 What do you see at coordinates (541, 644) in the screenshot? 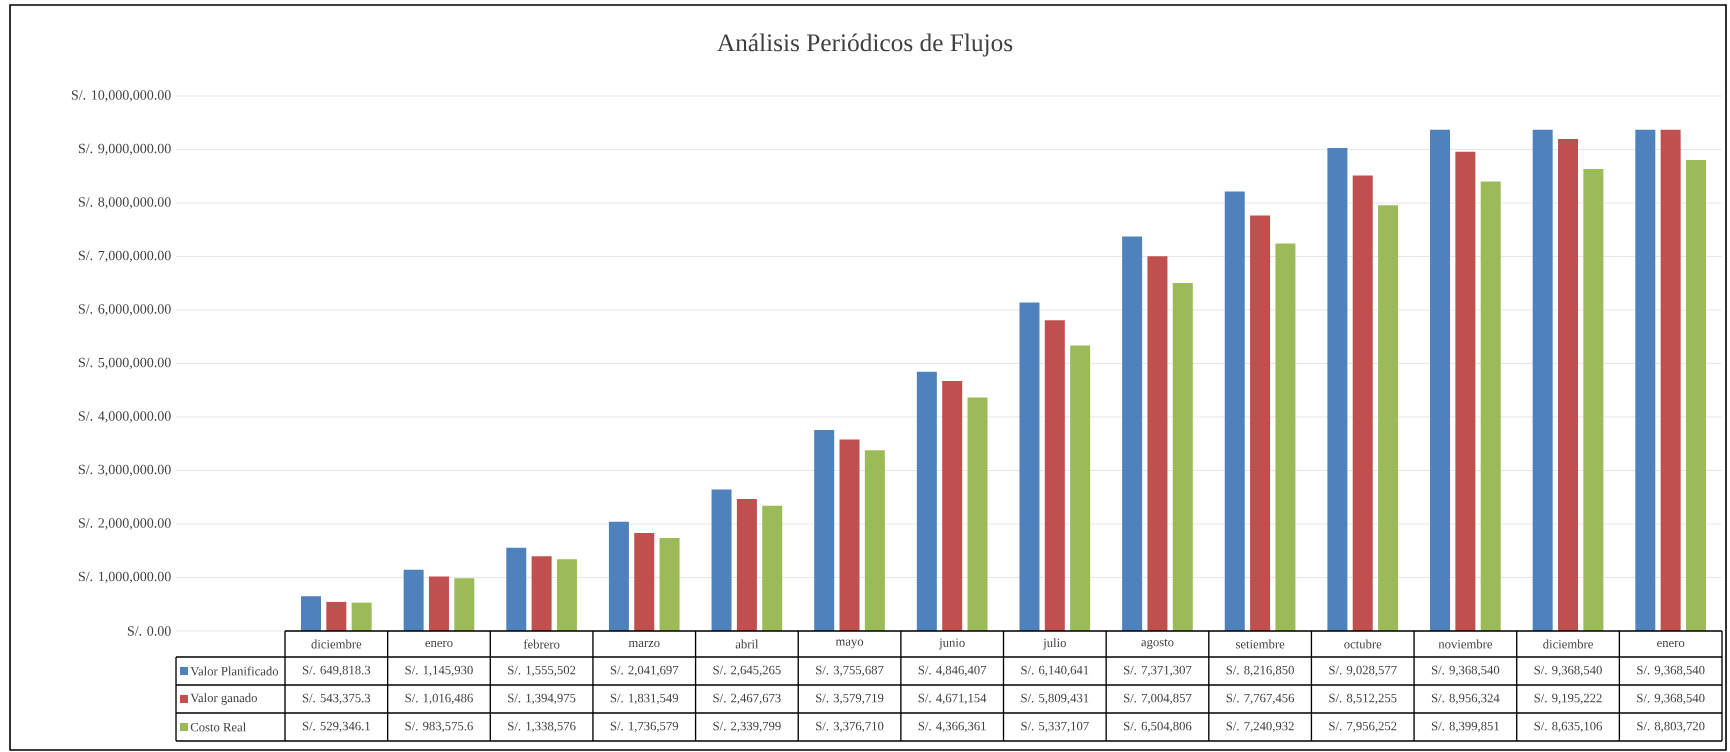
I see `x-tick-label: febrero` at bounding box center [541, 644].